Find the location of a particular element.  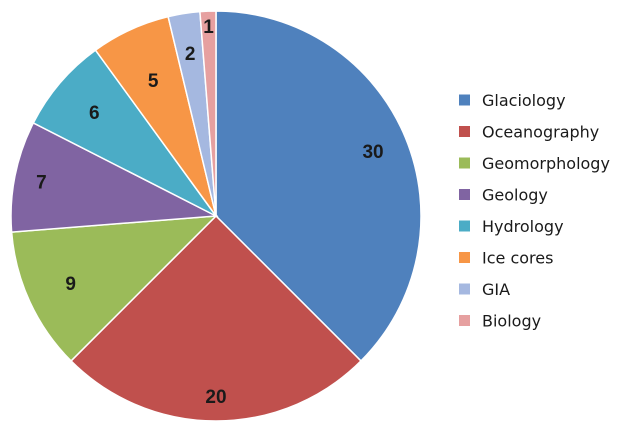

legend-swatch-hydrology is located at coordinates (464, 226).